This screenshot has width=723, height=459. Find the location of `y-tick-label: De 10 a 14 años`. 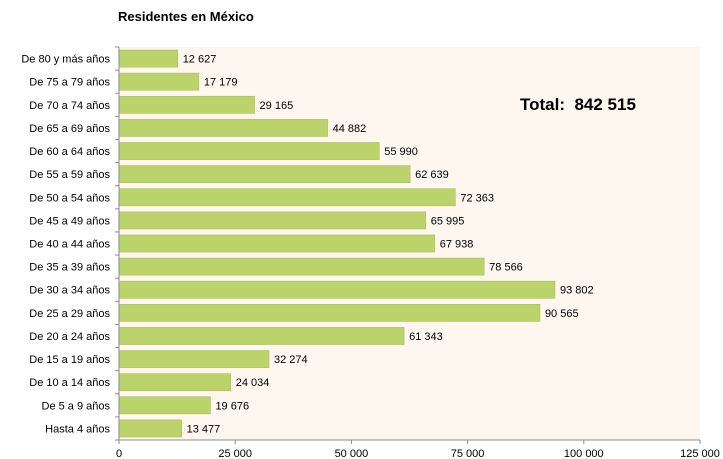

y-tick-label: De 10 a 14 años is located at coordinates (69, 383).